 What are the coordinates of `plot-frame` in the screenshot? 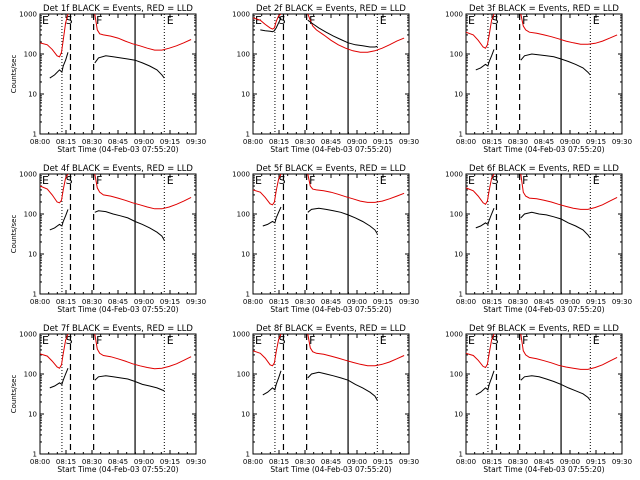 It's located at (118, 234).